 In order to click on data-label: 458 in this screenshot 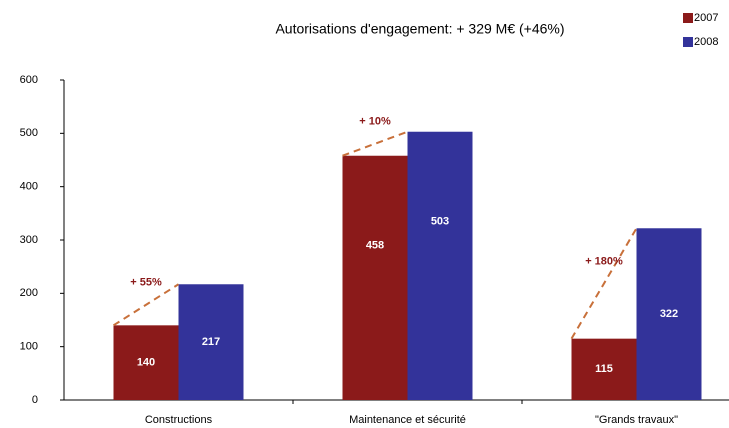, I will do `click(375, 246)`.